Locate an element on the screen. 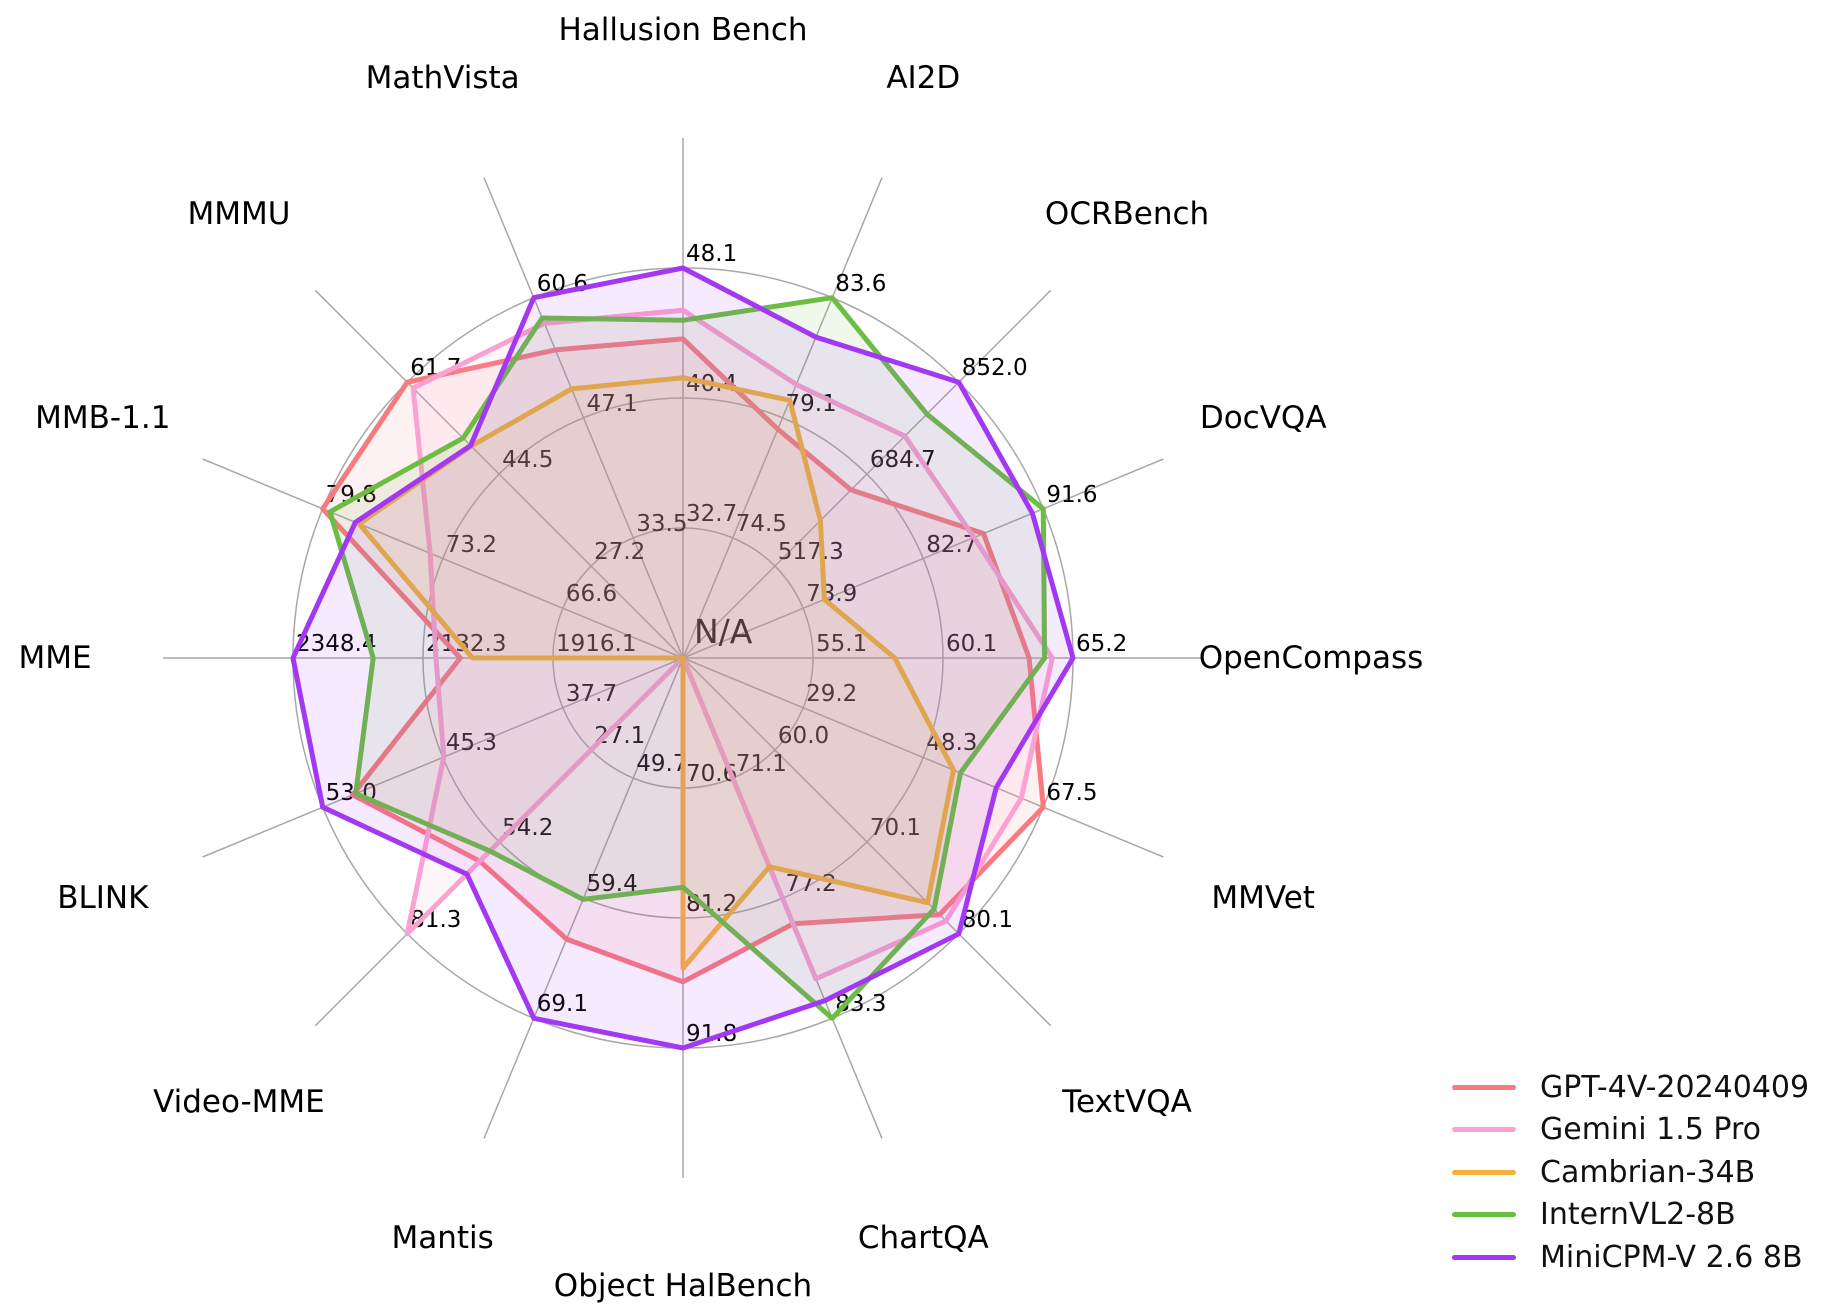 This screenshot has height=1314, width=1822. tick-label-mmvet-3: 67.5 is located at coordinates (1072, 793).